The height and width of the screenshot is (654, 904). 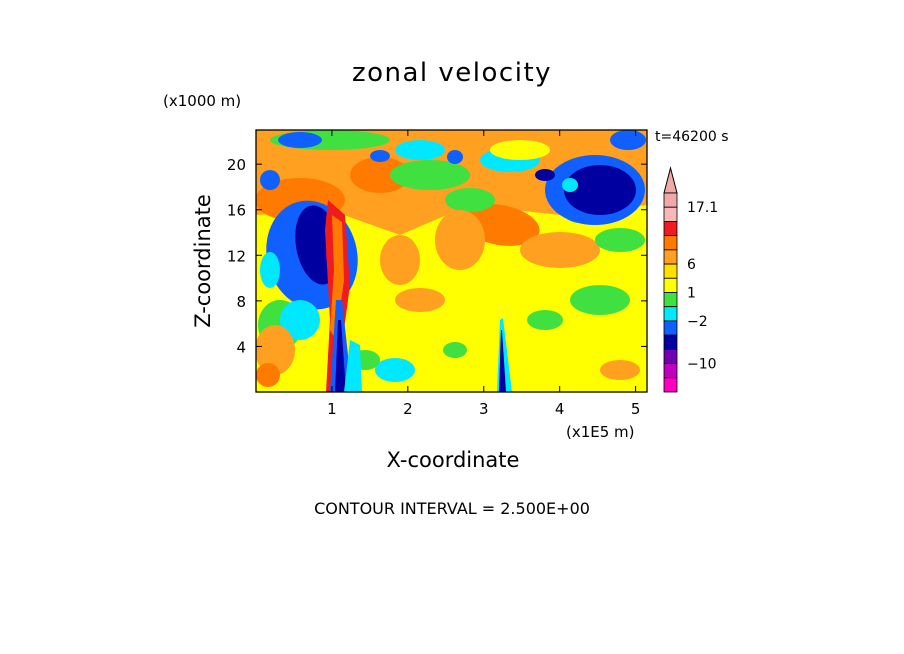 I want to click on right-jet-core, so click(x=502, y=361).